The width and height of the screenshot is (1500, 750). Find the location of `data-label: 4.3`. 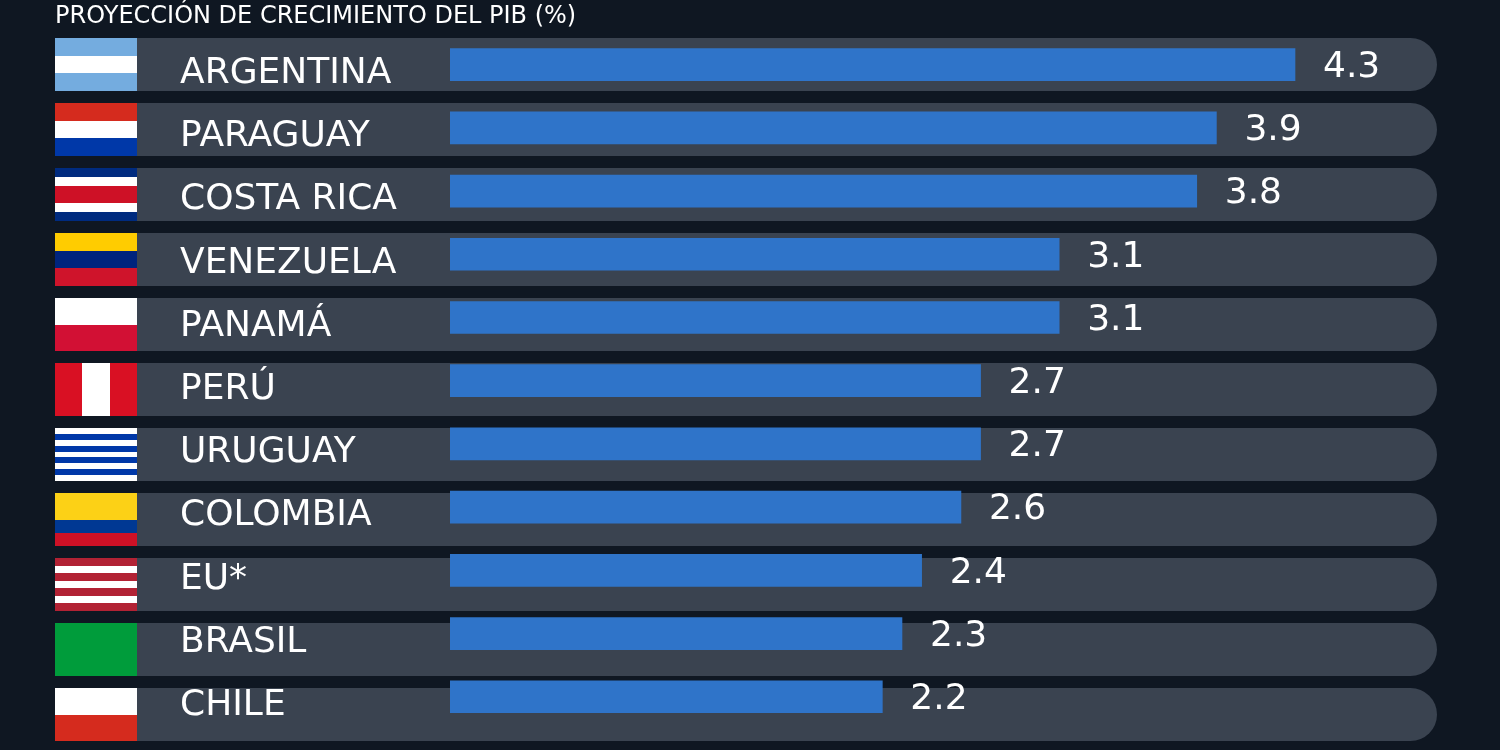

data-label: 4.3 is located at coordinates (1352, 64).